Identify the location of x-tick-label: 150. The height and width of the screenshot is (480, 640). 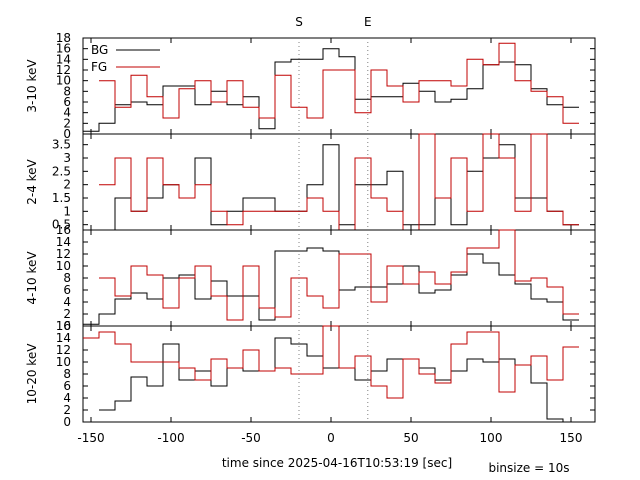
(571, 438).